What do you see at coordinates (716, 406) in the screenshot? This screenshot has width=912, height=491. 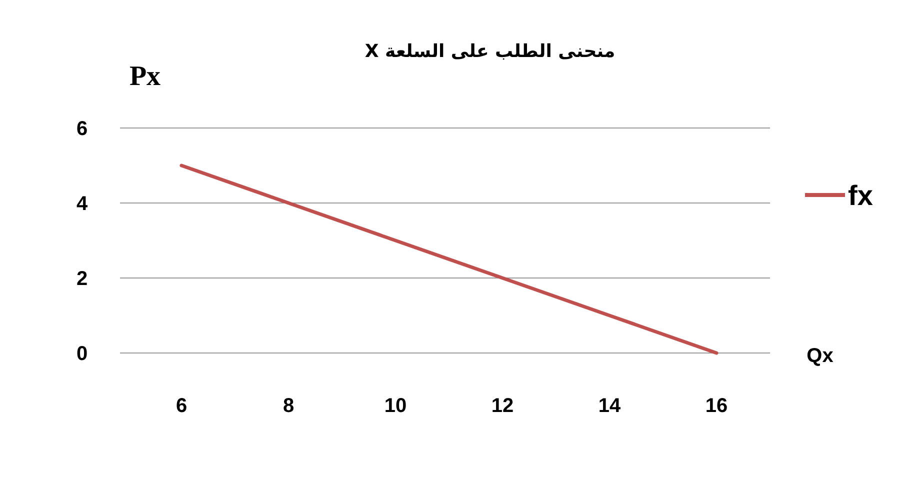 I see `x-tick-label: 16` at bounding box center [716, 406].